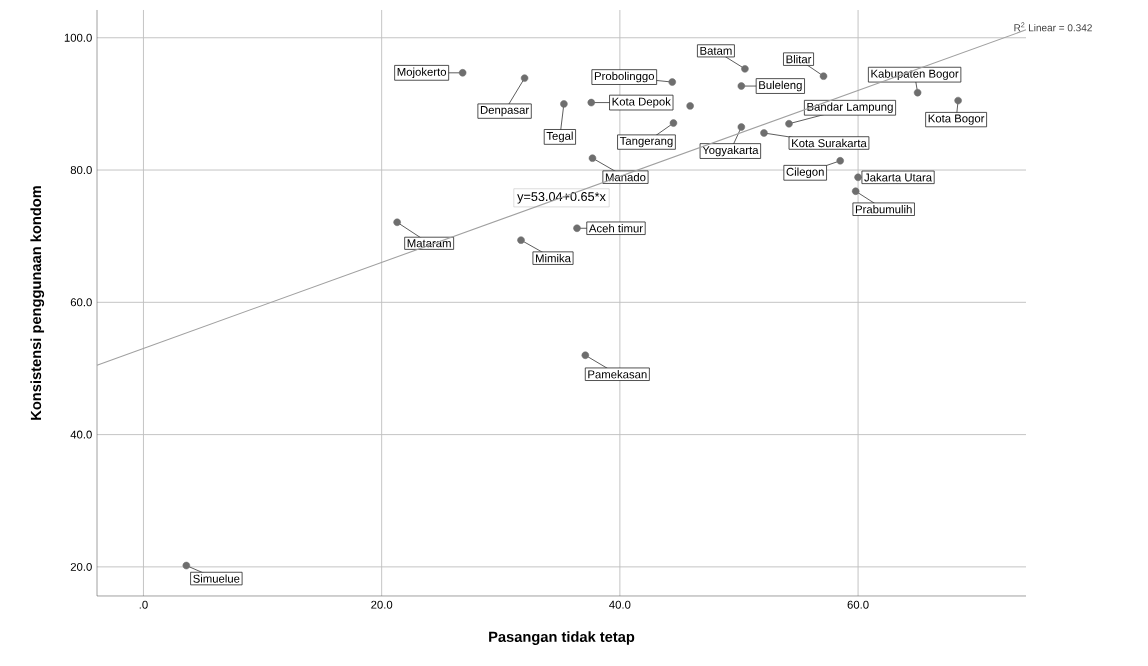 The height and width of the screenshot is (666, 1148). What do you see at coordinates (78, 37) in the screenshot?
I see `y-tick-label: 100.0` at bounding box center [78, 37].